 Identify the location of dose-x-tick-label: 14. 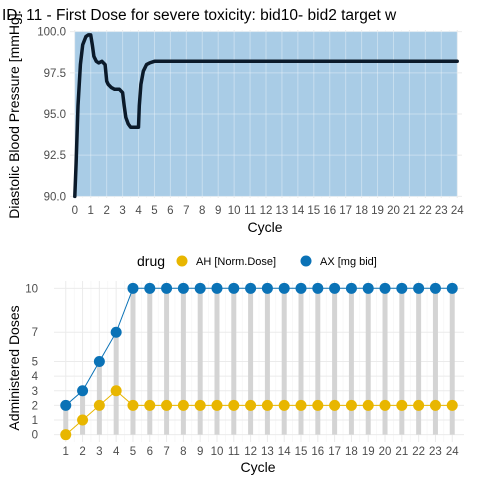
(284, 452).